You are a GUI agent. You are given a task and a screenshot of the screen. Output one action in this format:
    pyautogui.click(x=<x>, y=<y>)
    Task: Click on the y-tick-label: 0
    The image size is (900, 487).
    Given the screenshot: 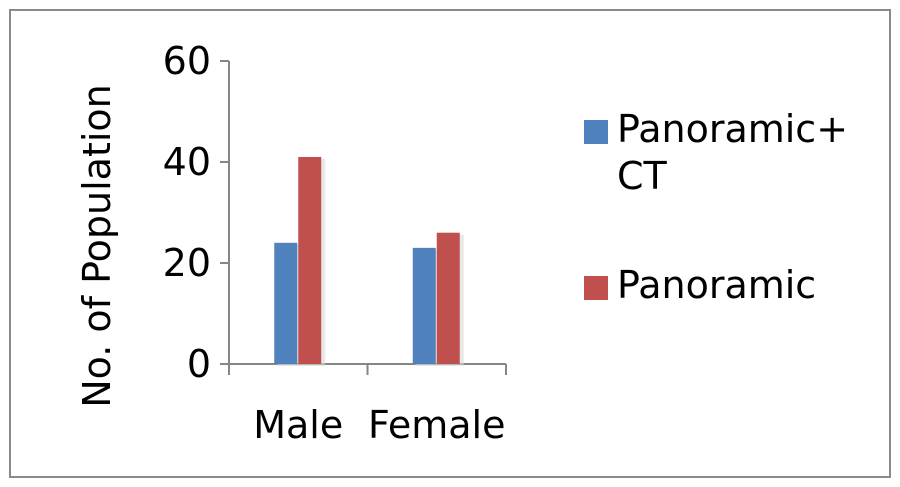 What is the action you would take?
    pyautogui.click(x=199, y=364)
    